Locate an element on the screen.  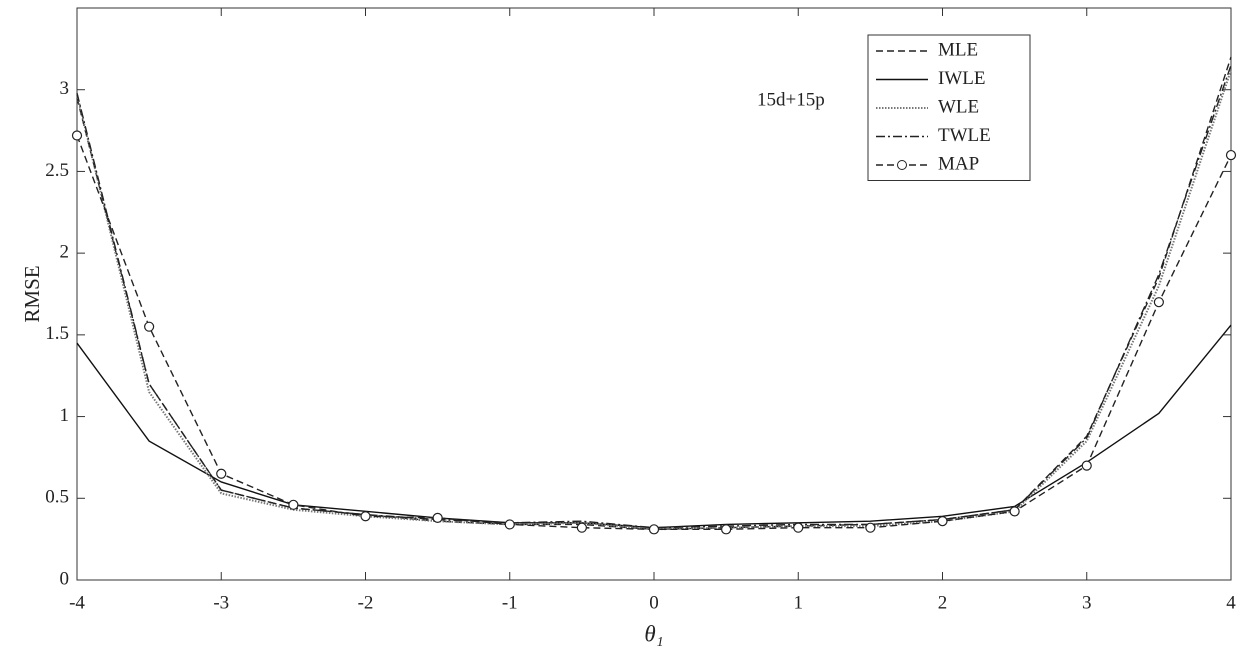
x-tick-label: 0 is located at coordinates (654, 602).